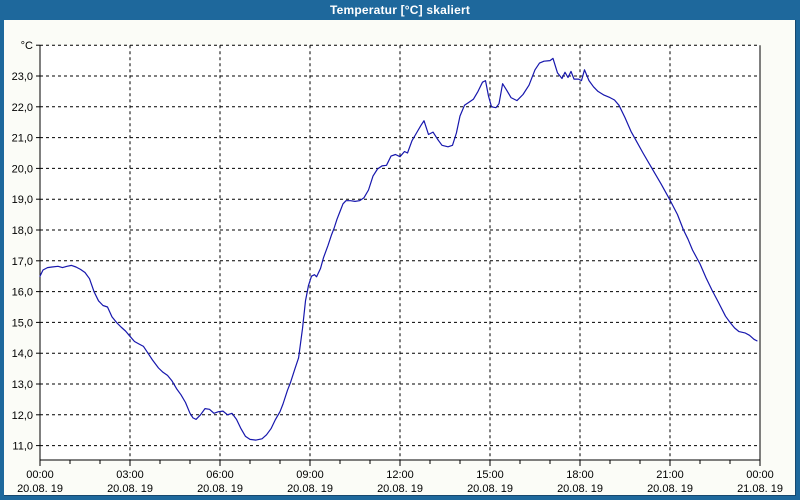 The image size is (800, 500). I want to click on y-tick-label: 22,0, so click(22, 108).